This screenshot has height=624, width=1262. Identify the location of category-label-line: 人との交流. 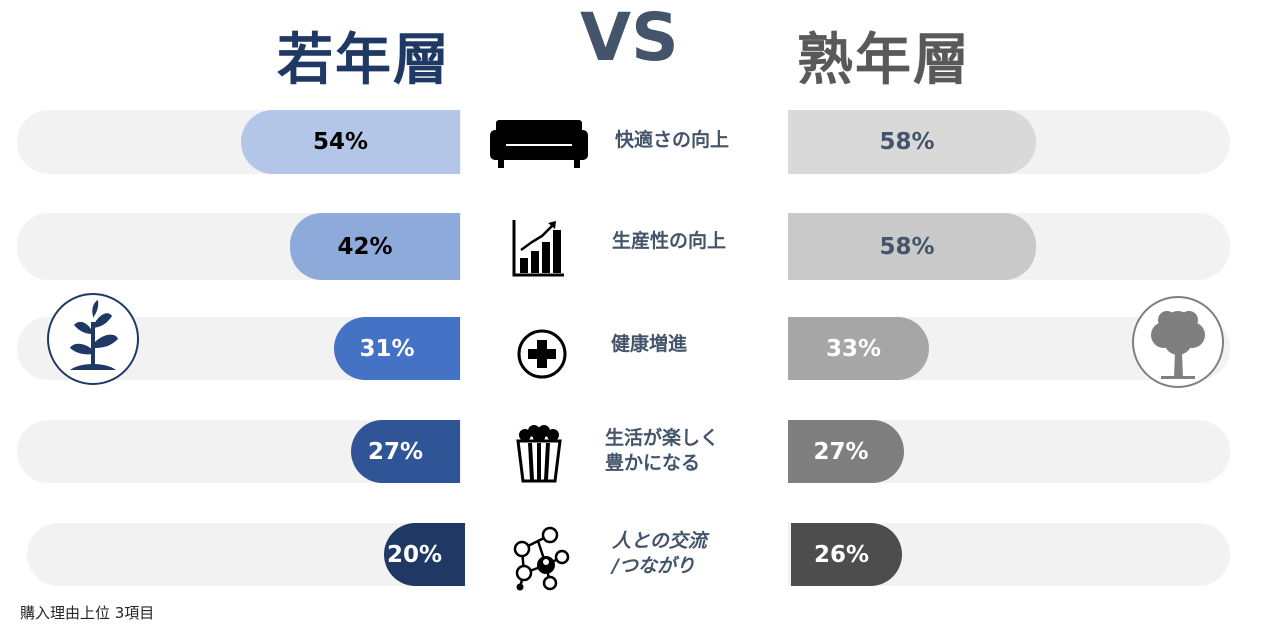
(659, 541).